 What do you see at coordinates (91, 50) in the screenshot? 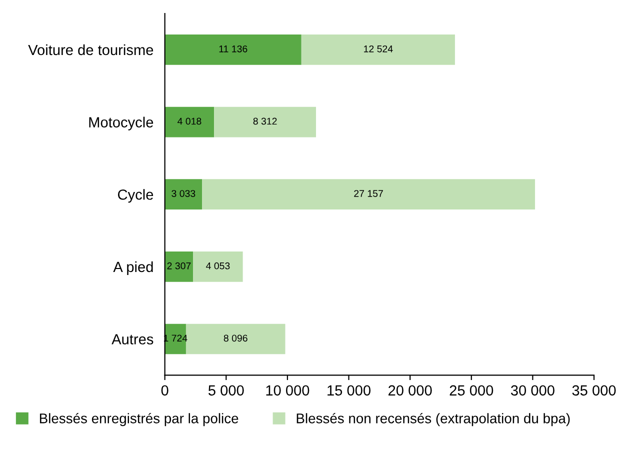
I see `y-tick-label: Voiture de tourisme` at bounding box center [91, 50].